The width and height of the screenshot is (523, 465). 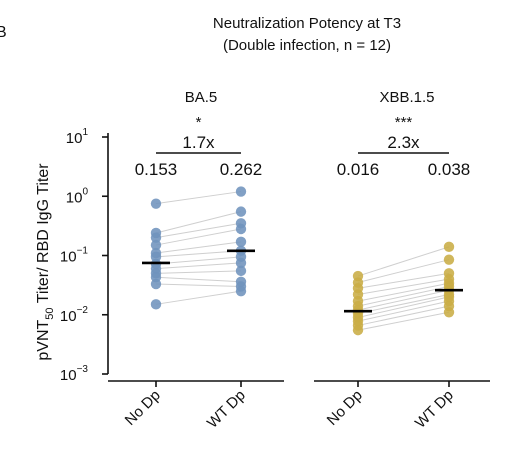 What do you see at coordinates (307, 45) in the screenshot?
I see `chart-title-line2: (Double infection, n = 12)` at bounding box center [307, 45].